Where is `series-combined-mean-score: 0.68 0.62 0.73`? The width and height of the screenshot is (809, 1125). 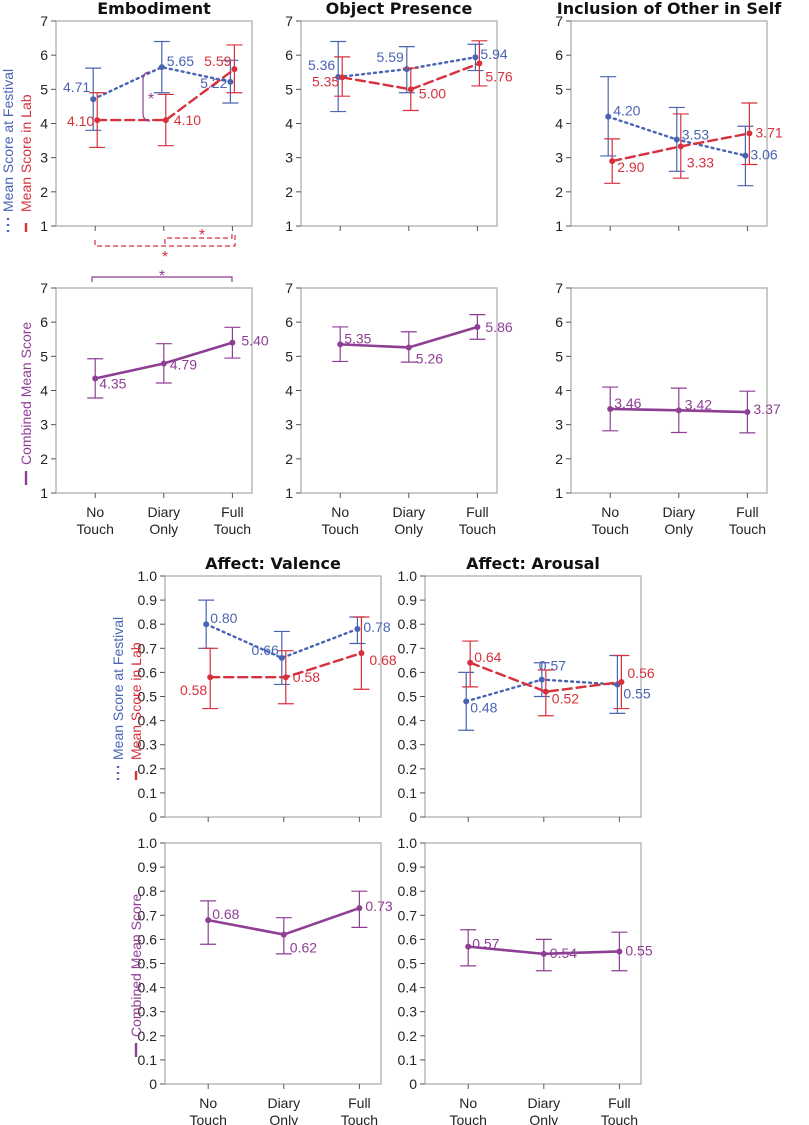
series-combined-mean-score: 0.68 0.62 0.73 is located at coordinates (296, 923).